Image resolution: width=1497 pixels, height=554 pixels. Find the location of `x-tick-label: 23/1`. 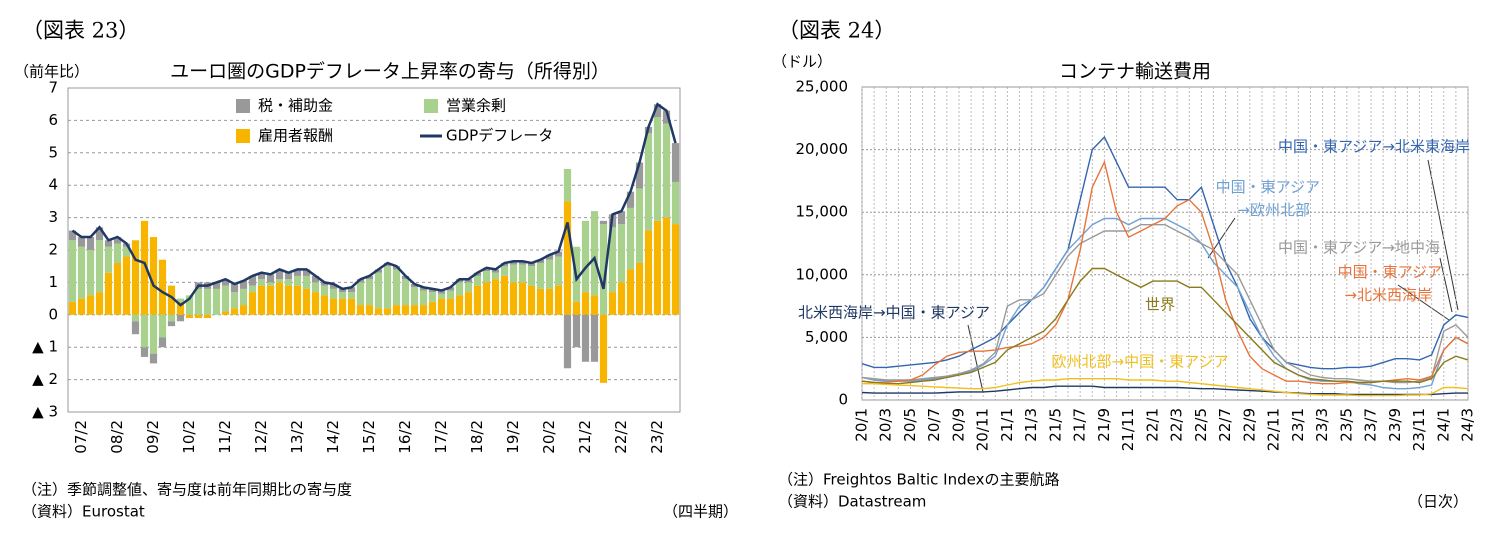

x-tick-label: 23/1 is located at coordinates (1298, 425).